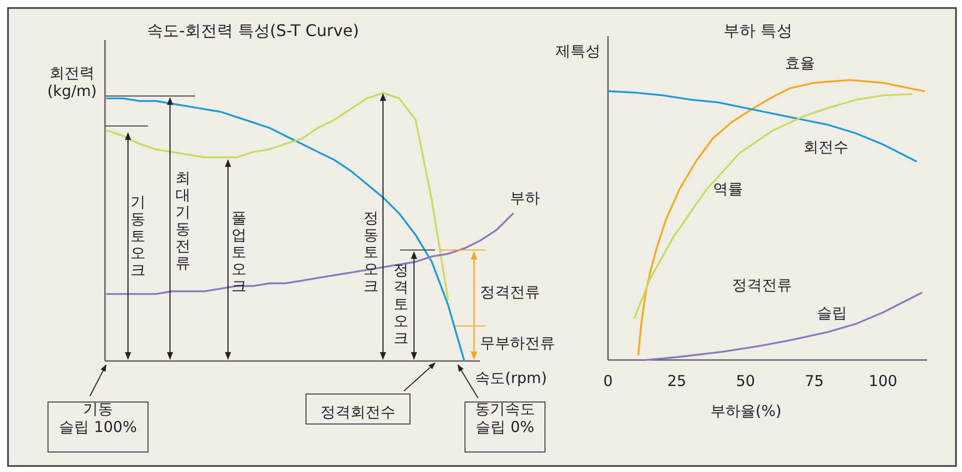 The height and width of the screenshot is (472, 962). I want to click on series-label: 효율, so click(800, 63).